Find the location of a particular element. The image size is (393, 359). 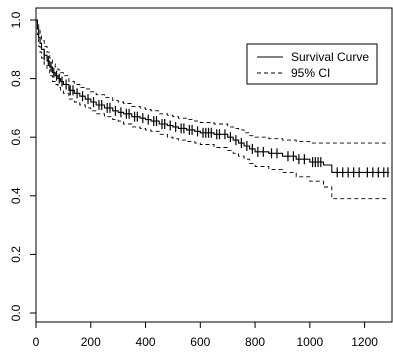

legend-label: Survival Curve is located at coordinates (330, 57).